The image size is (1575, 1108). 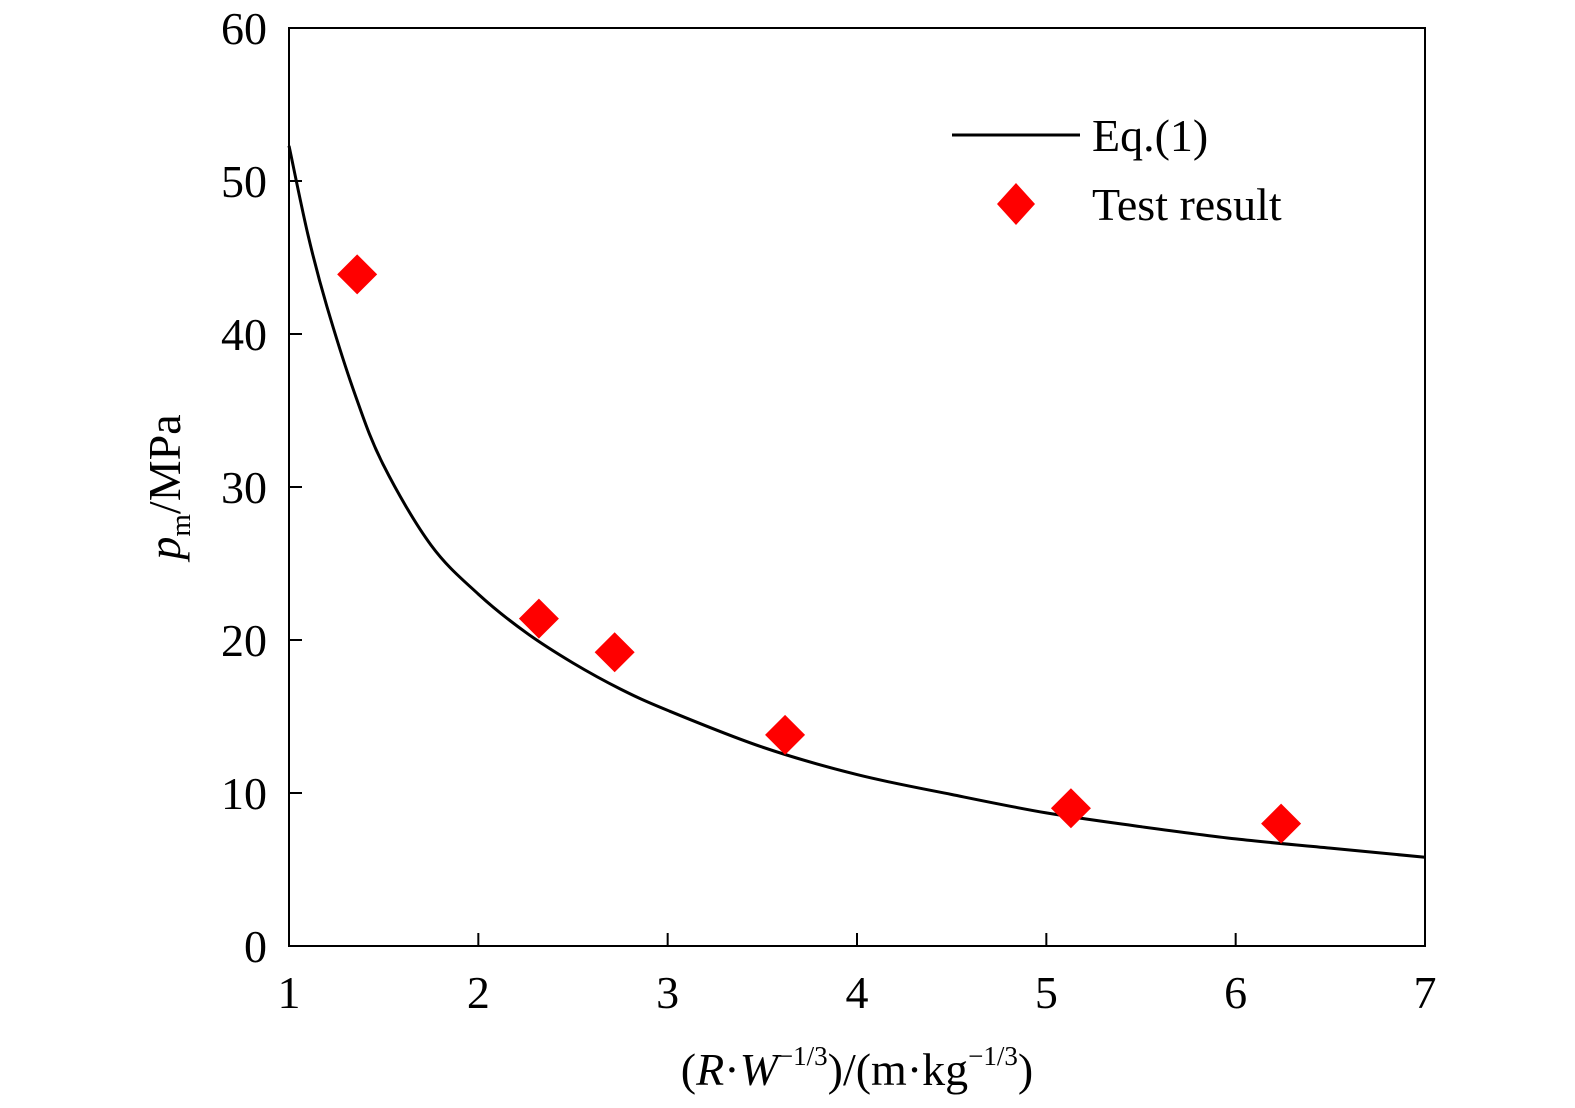 What do you see at coordinates (244, 487) in the screenshot?
I see `y-tick-label: 30` at bounding box center [244, 487].